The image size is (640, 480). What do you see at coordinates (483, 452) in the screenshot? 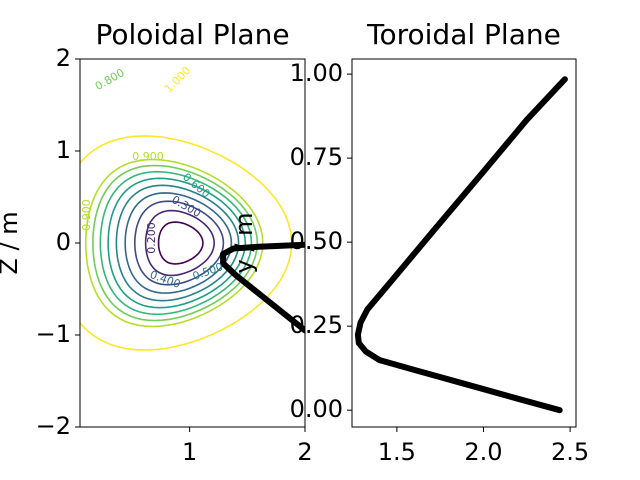
I see `x-tick-label: 2.0` at bounding box center [483, 452].